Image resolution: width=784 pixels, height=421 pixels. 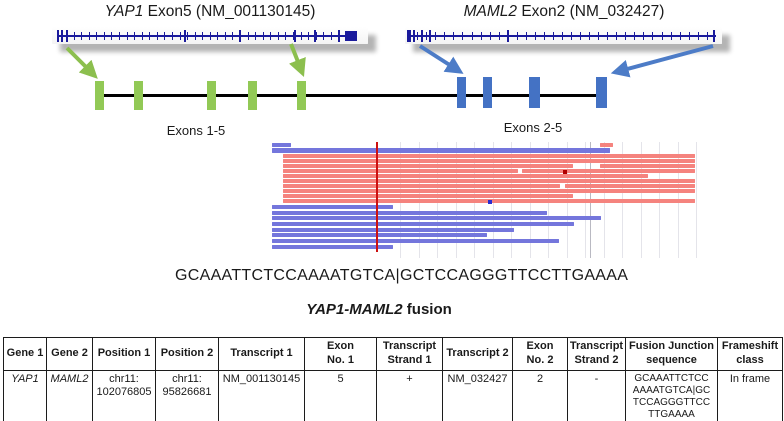 What do you see at coordinates (124, 11) in the screenshot?
I see `gene1-name: YAP1` at bounding box center [124, 11].